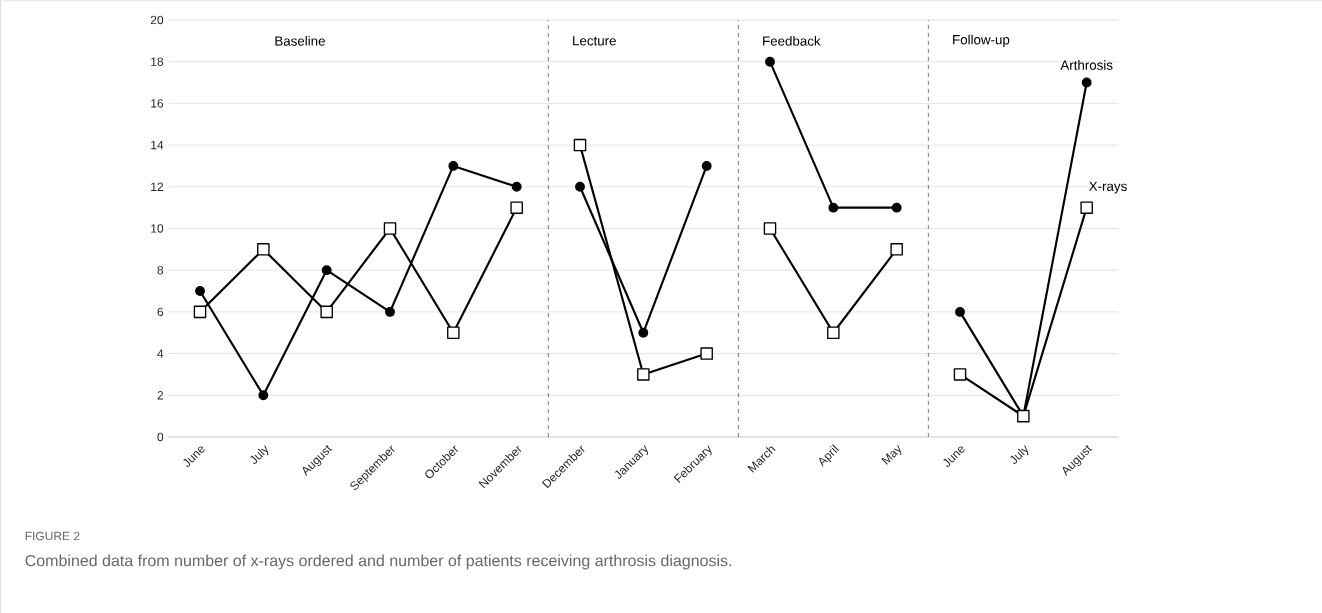 This screenshot has width=1322, height=613. What do you see at coordinates (891, 455) in the screenshot?
I see `x-tick-label: May` at bounding box center [891, 455].